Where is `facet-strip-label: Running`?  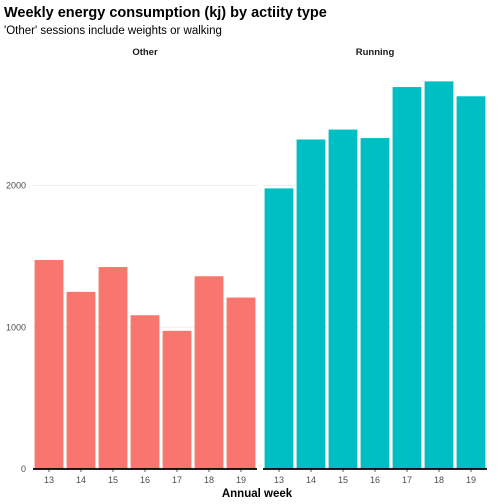
facet-strip-label: Running is located at coordinates (375, 52).